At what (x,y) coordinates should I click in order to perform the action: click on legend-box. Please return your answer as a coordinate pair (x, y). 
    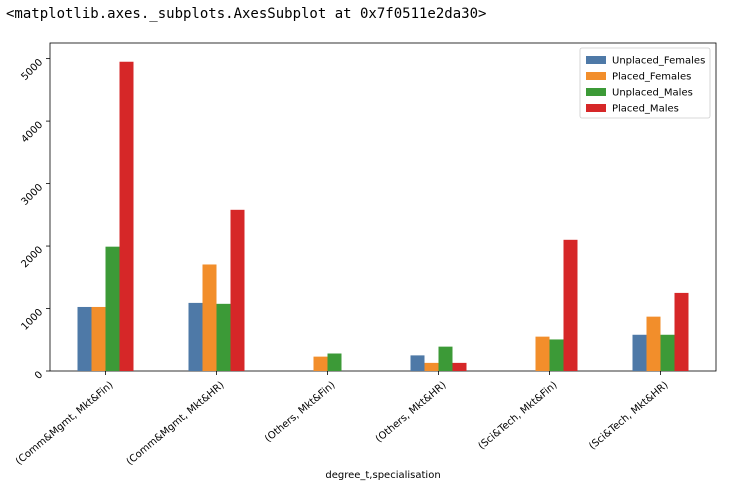
    Looking at the image, I should click on (645, 83).